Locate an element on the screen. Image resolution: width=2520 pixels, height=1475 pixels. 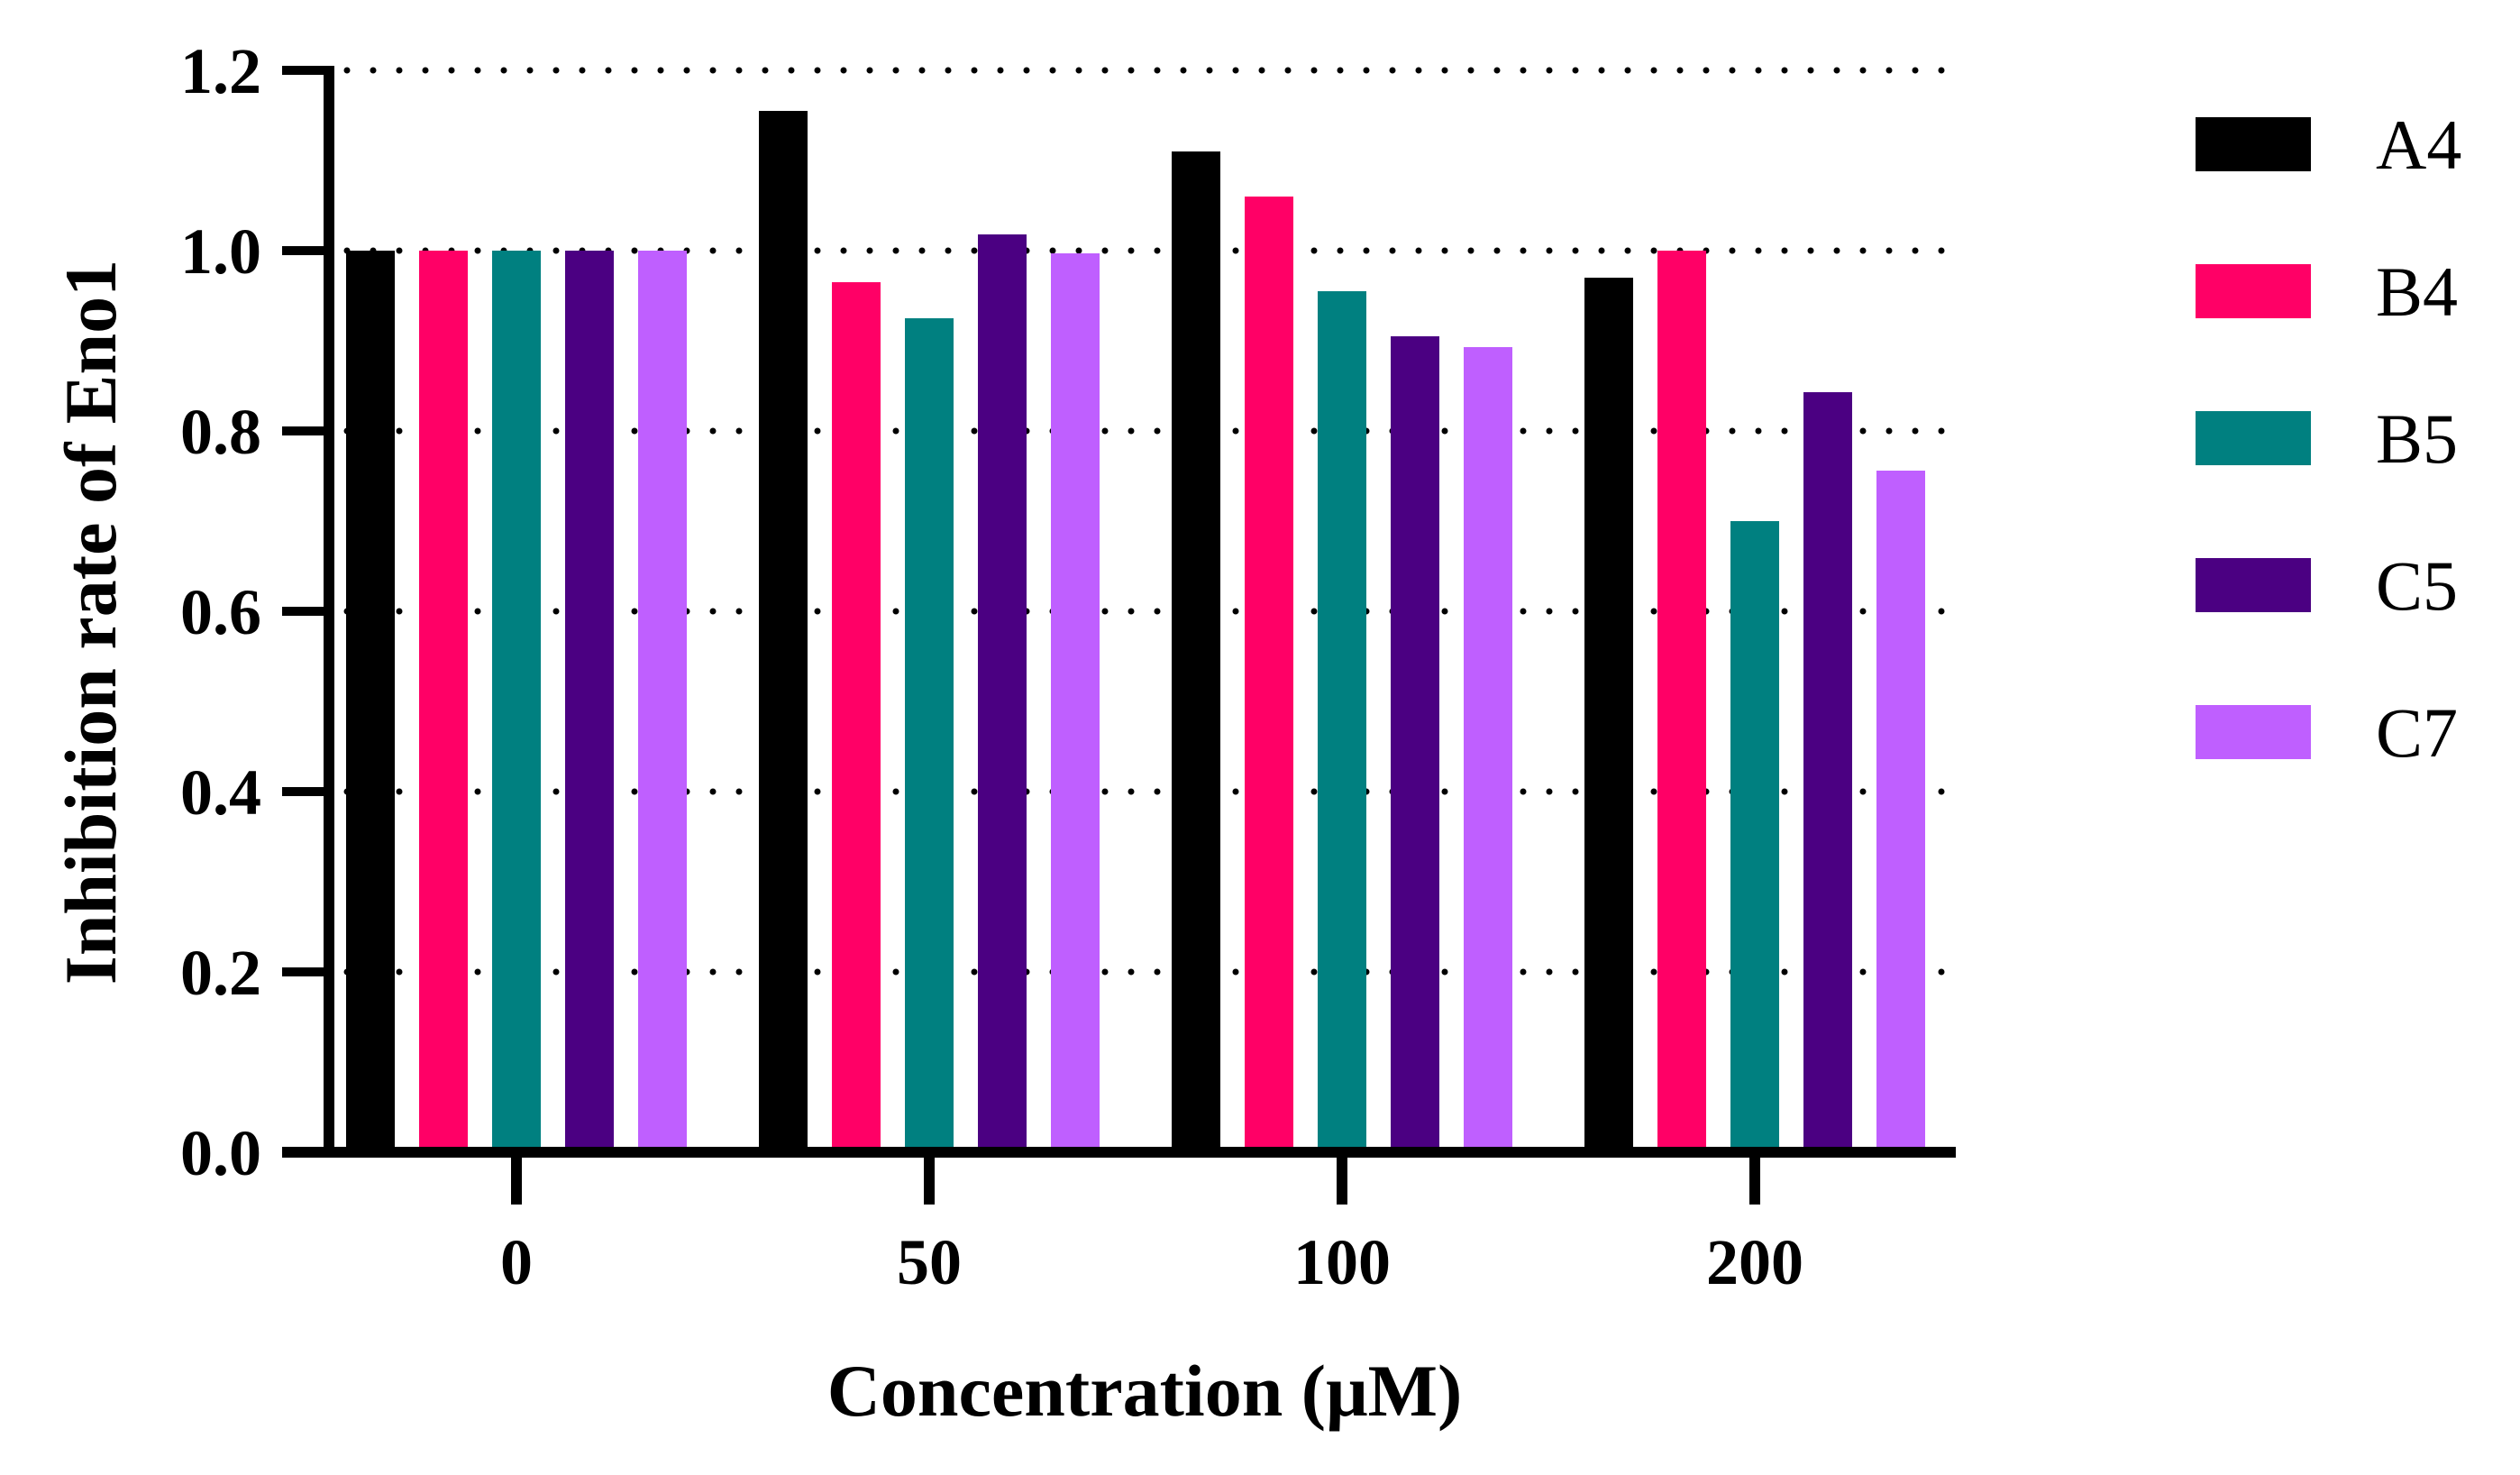
legend-label-B4: B4 is located at coordinates (2417, 292).